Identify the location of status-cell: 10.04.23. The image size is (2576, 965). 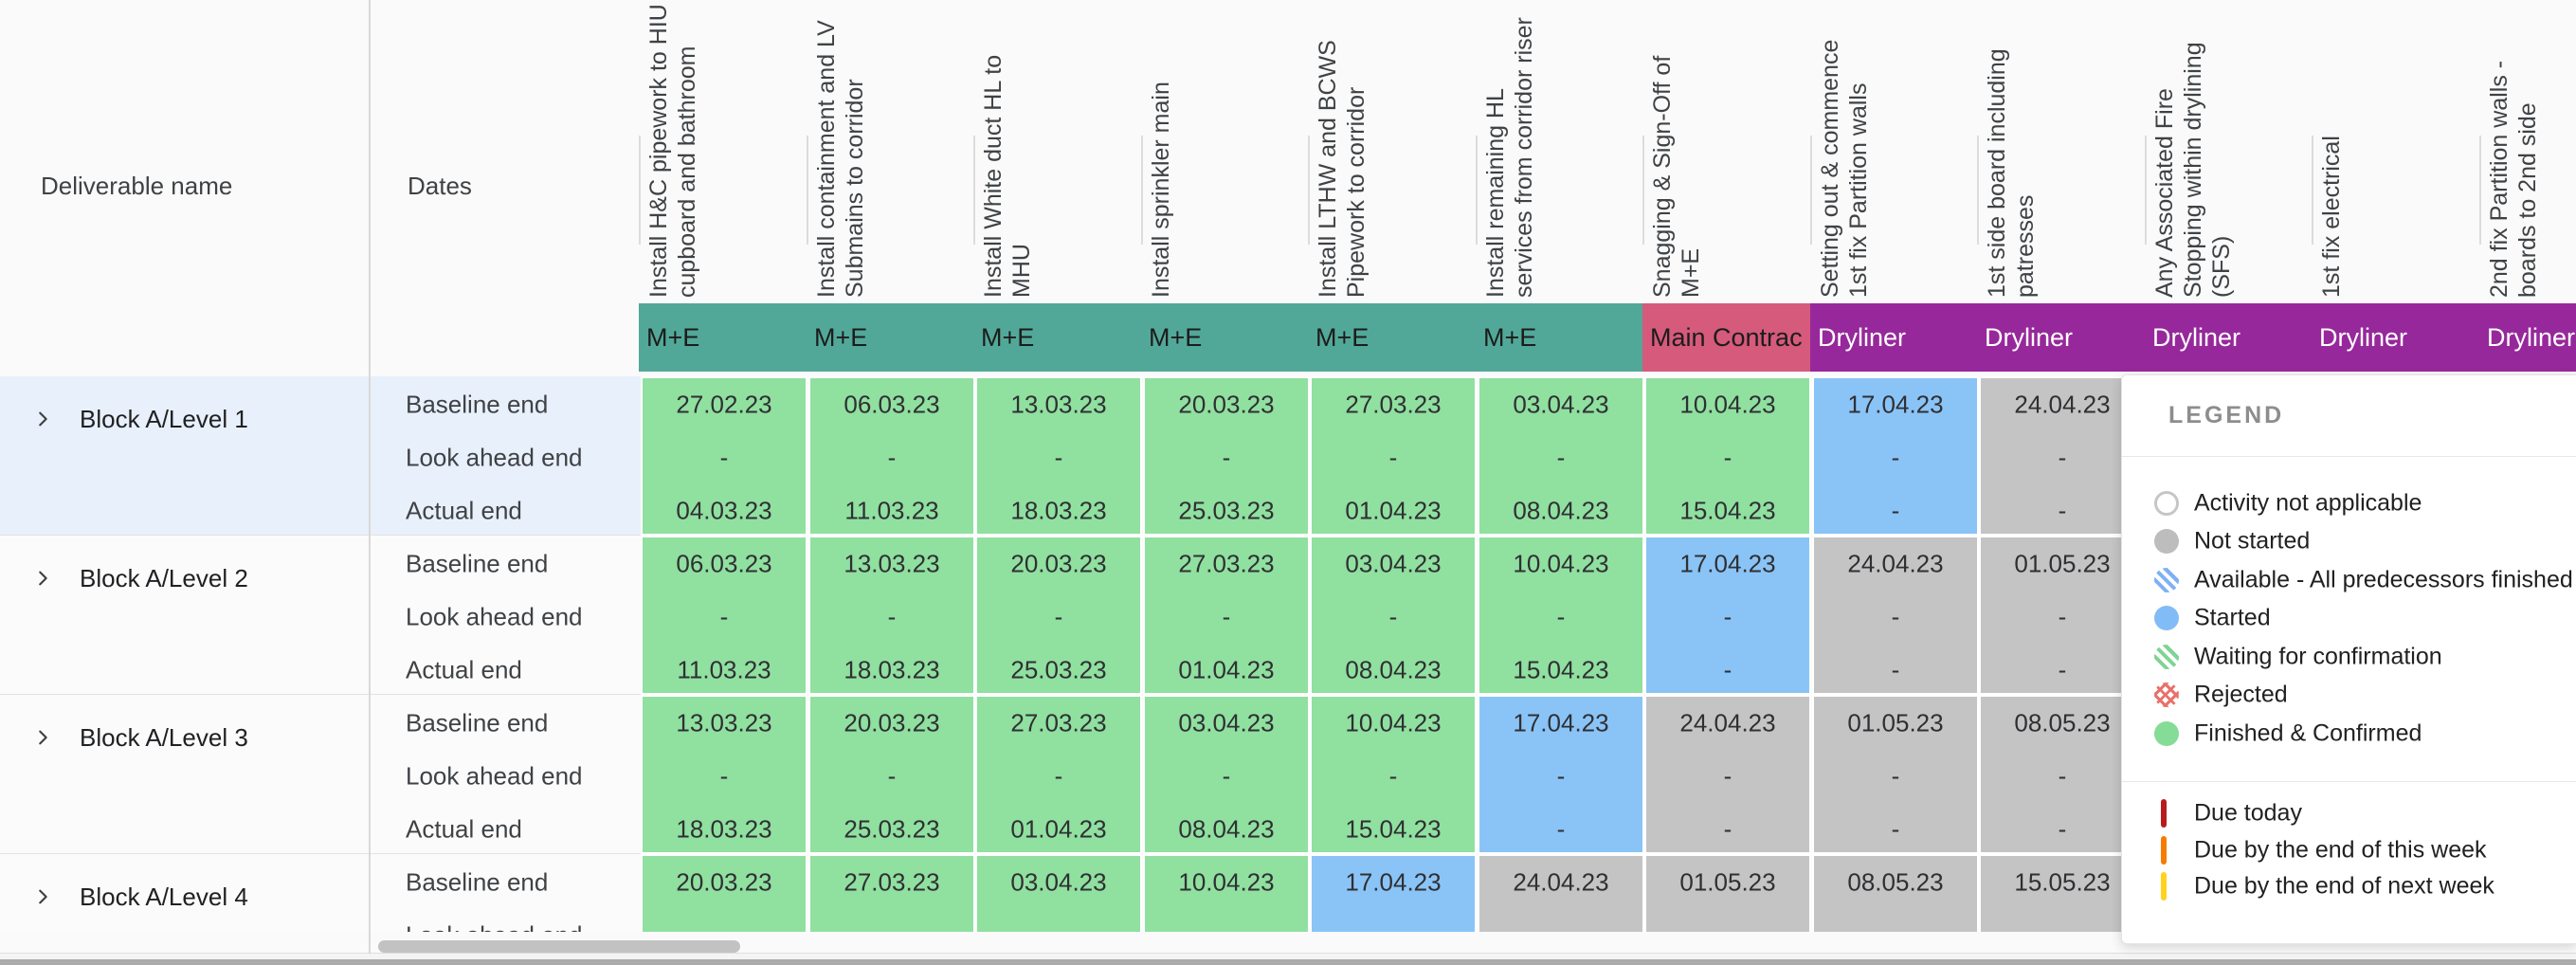
(1226, 893).